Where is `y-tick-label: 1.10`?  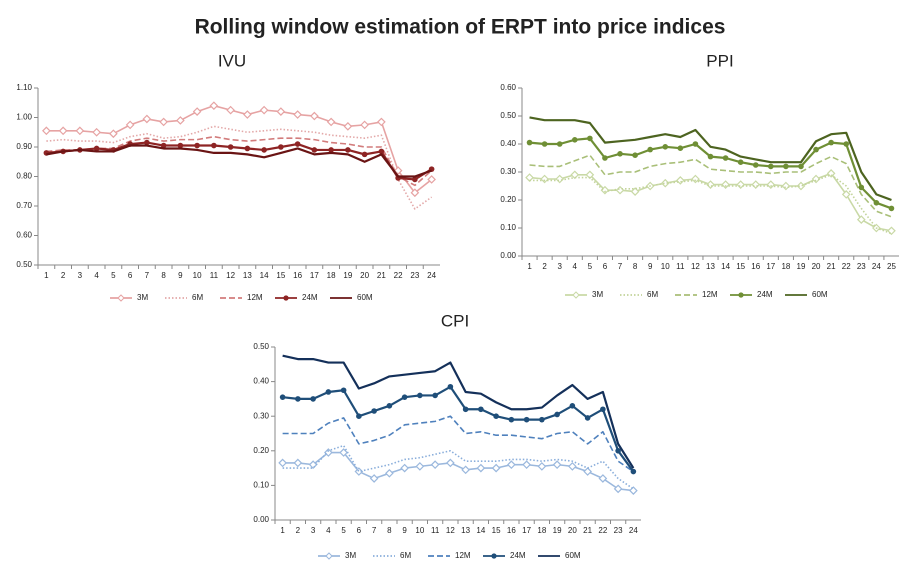
y-tick-label: 1.10 is located at coordinates (24, 87).